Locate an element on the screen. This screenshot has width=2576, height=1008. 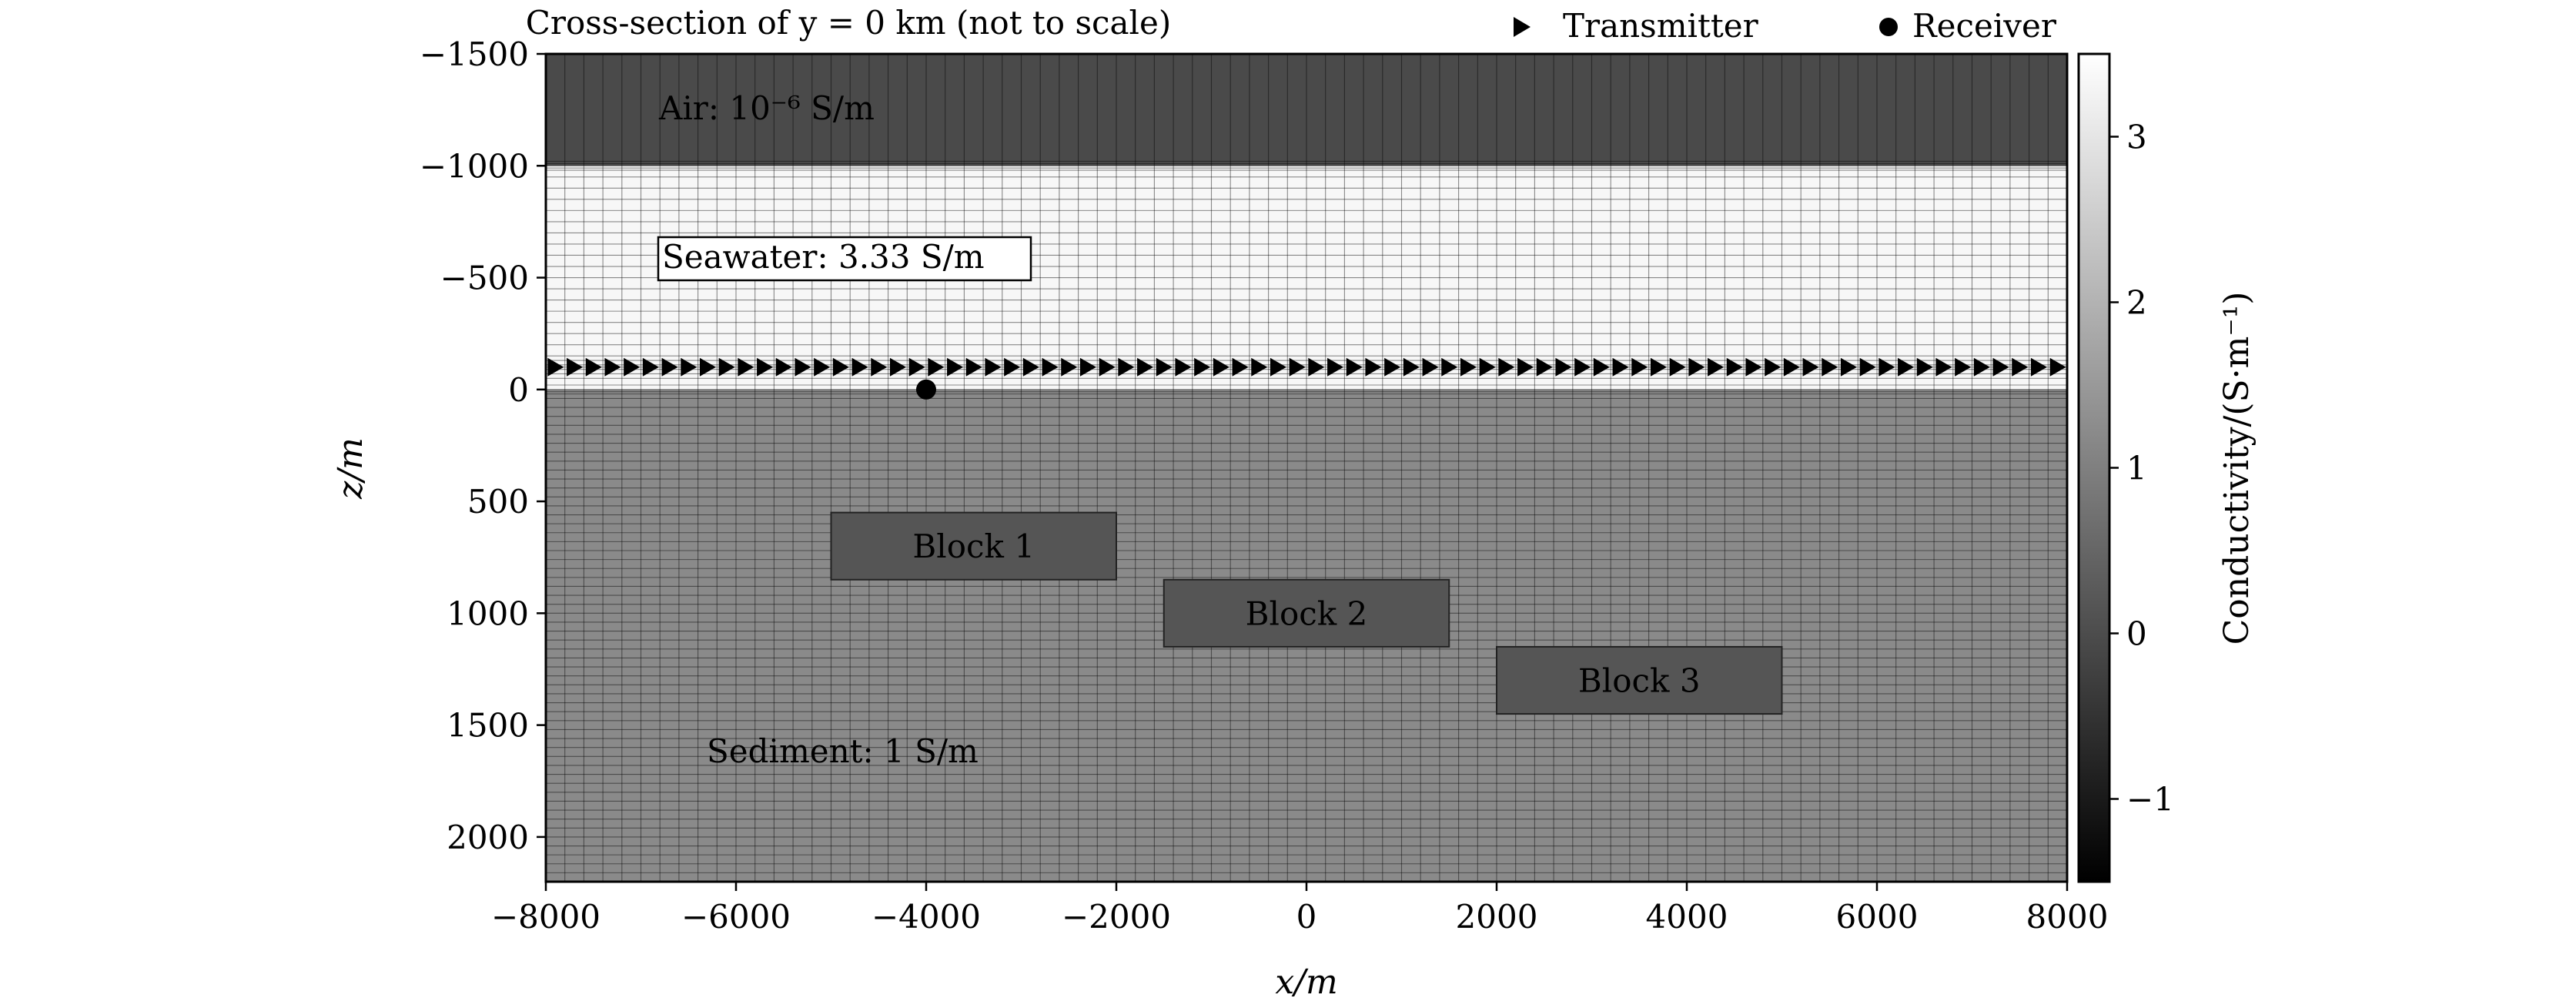
y-tick-label: 500 is located at coordinates (498, 502).